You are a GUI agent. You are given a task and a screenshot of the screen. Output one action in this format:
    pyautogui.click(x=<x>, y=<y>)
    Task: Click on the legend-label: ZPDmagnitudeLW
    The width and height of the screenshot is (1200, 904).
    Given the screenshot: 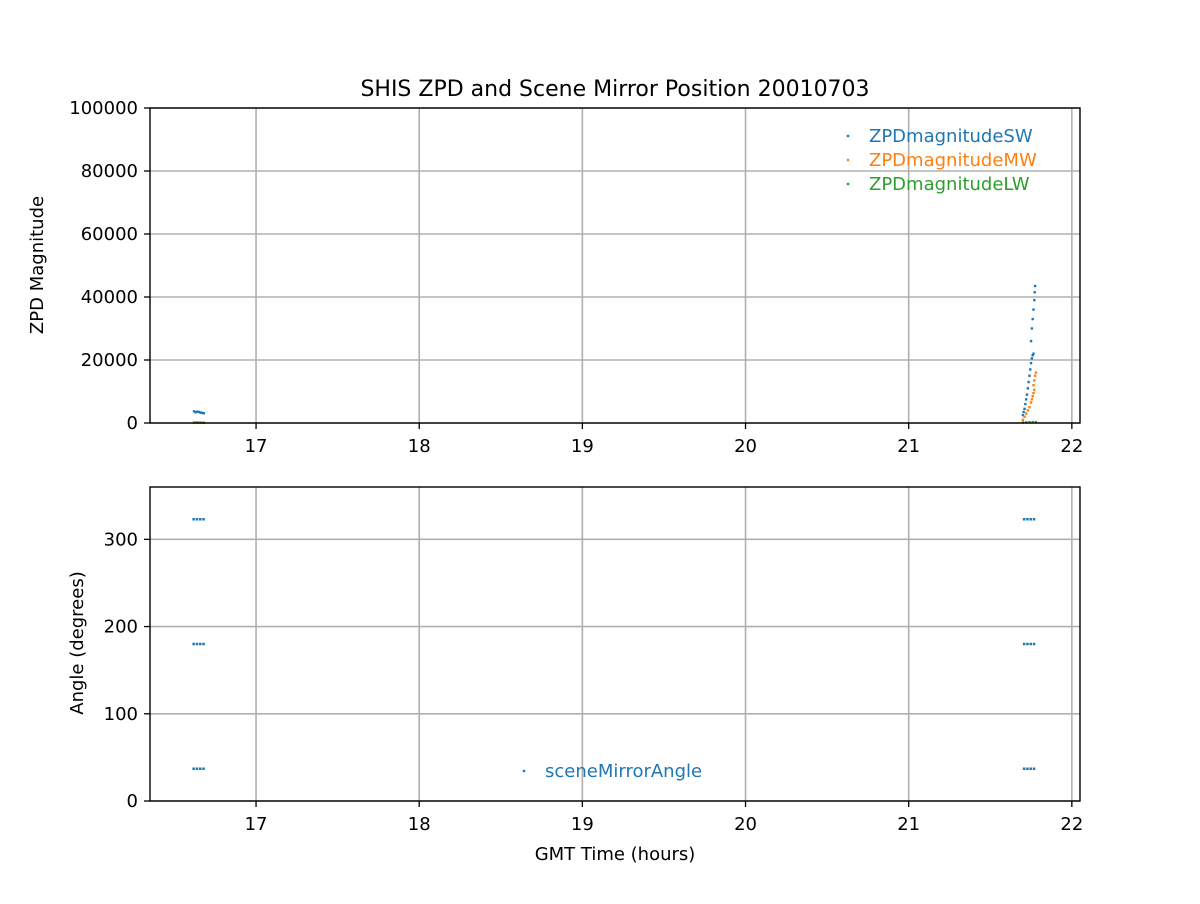 What is the action you would take?
    pyautogui.click(x=949, y=184)
    